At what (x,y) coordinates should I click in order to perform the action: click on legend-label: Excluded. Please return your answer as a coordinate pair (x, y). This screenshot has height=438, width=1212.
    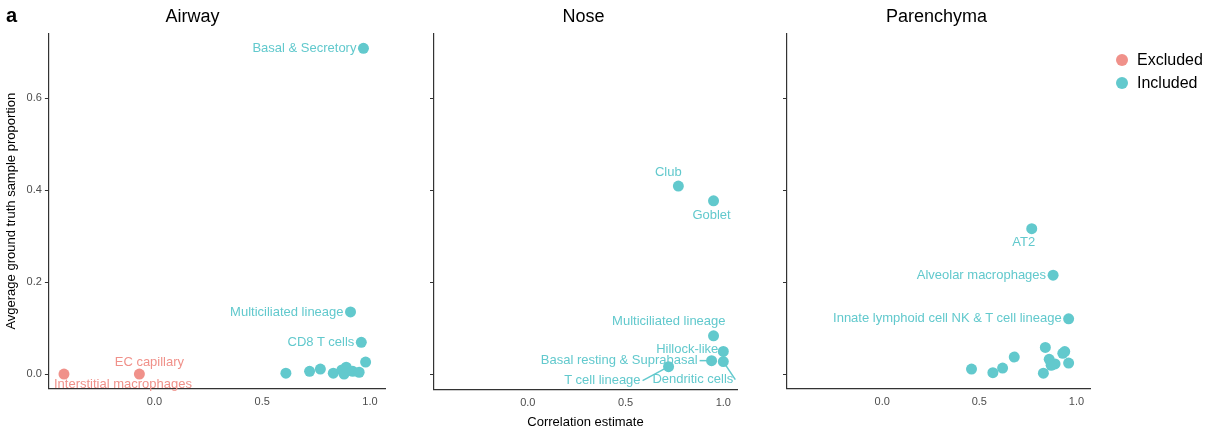
    Looking at the image, I should click on (1170, 59).